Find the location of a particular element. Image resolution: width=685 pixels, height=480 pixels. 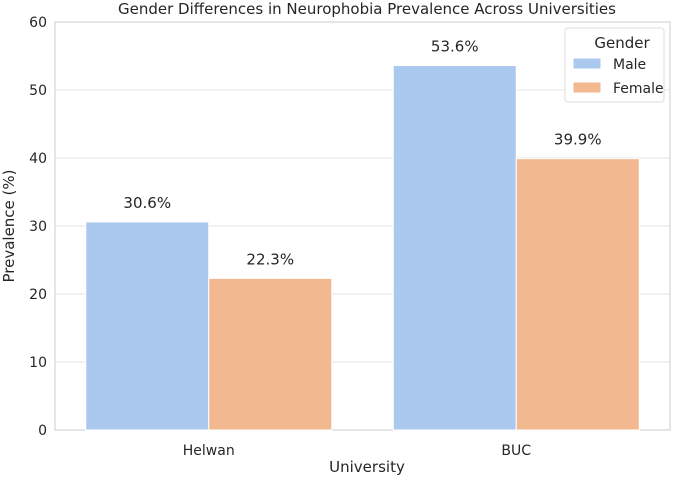

y-tick-label: 40 is located at coordinates (38, 159).